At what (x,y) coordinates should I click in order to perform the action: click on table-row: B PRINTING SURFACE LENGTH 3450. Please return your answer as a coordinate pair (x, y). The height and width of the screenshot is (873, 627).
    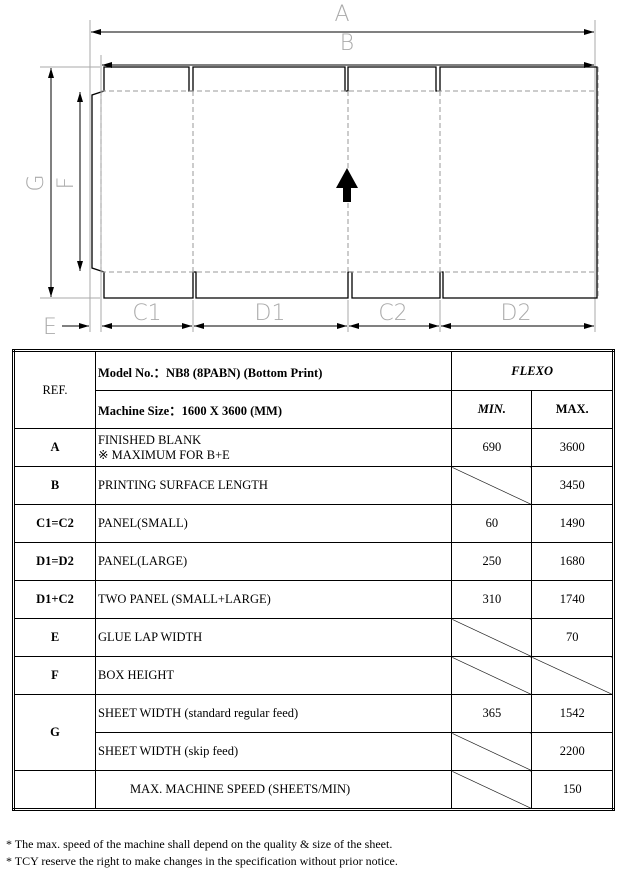
    Looking at the image, I should click on (313, 485).